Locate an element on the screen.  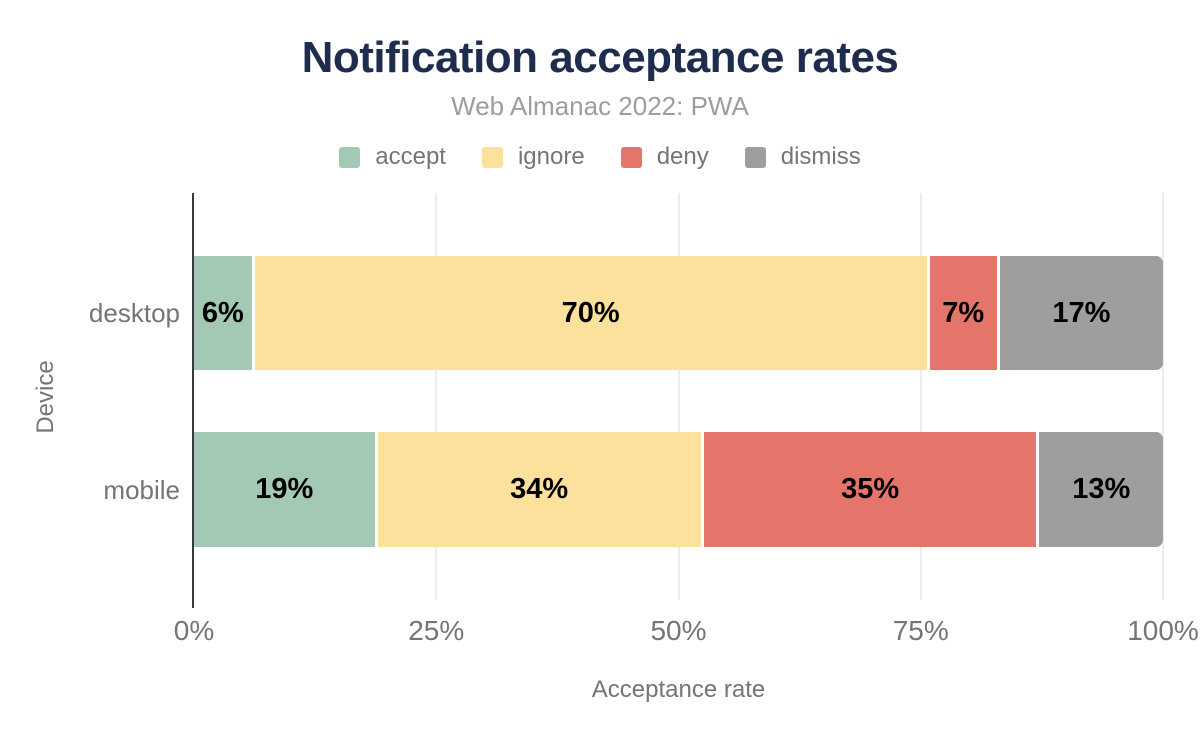
y-category-label-mobile: mobile is located at coordinates (141, 489).